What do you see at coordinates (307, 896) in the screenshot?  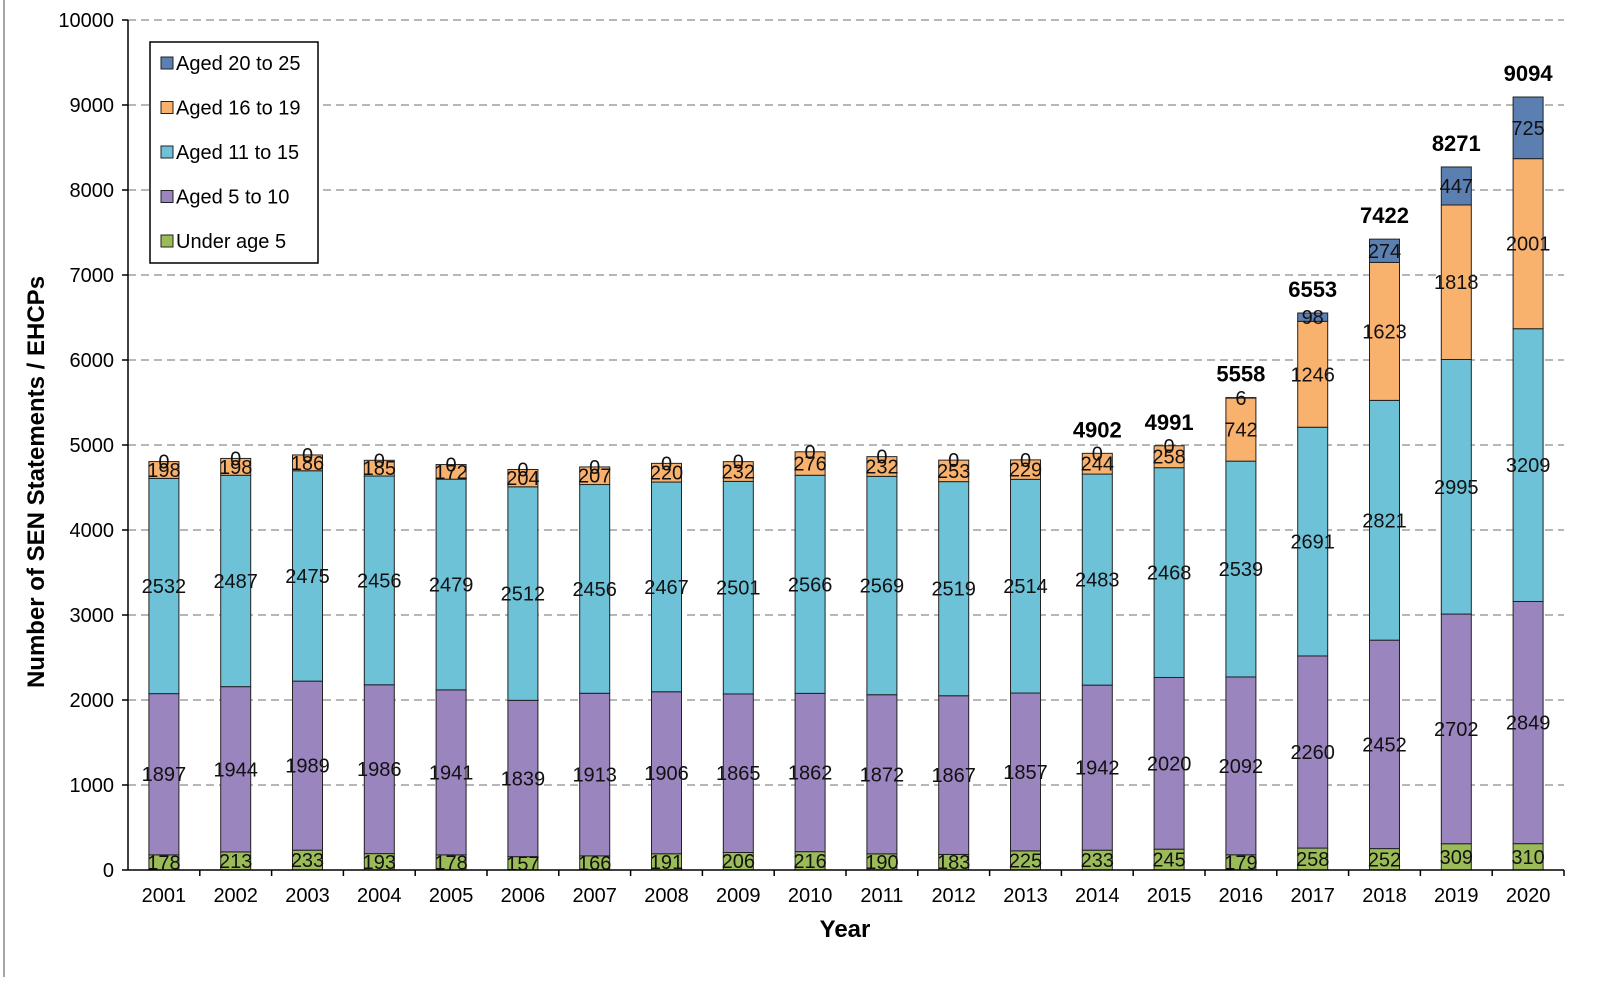 I see `x-tick-label: 2003` at bounding box center [307, 896].